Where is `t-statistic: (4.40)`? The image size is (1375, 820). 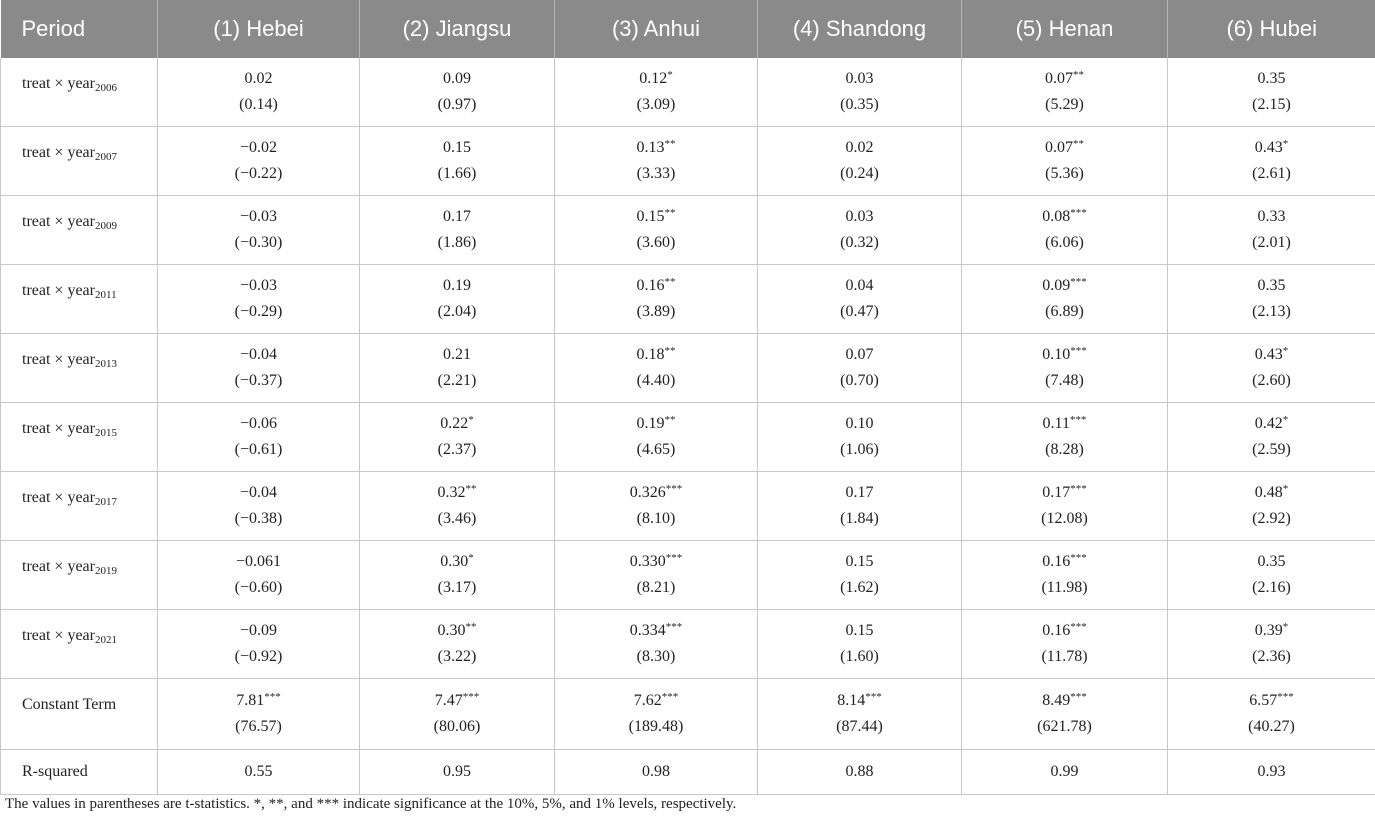 t-statistic: (4.40) is located at coordinates (656, 380).